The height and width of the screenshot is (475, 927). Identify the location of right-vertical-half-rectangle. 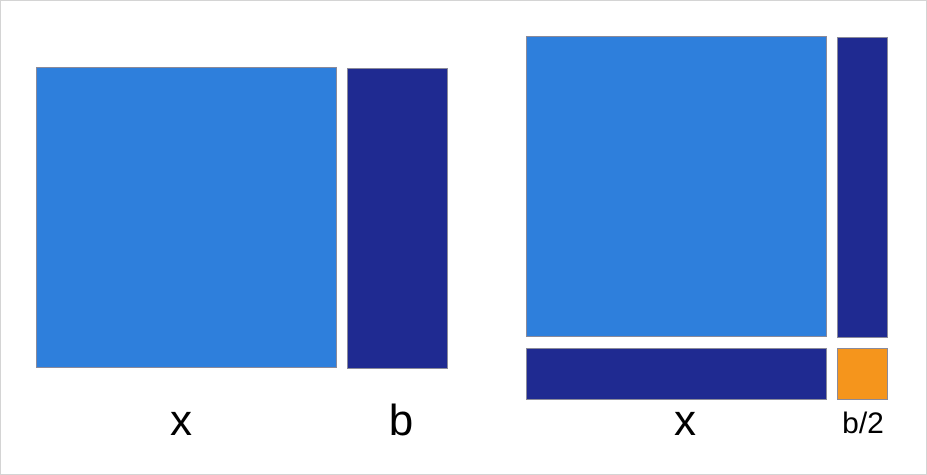
(862, 187).